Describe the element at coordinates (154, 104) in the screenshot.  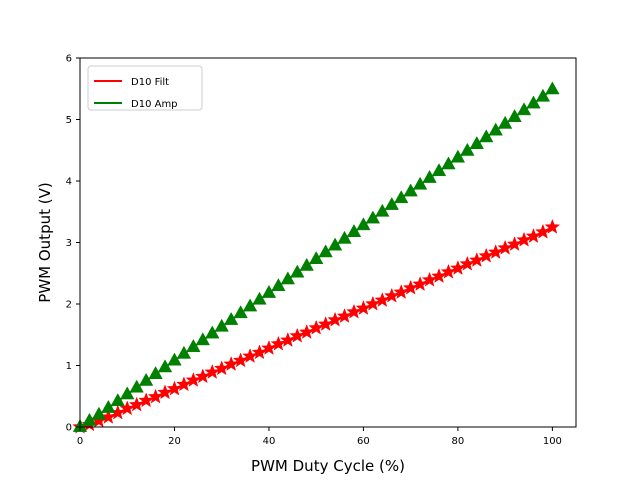
I see `legend-label-d10-amp: D10 Amp` at that location.